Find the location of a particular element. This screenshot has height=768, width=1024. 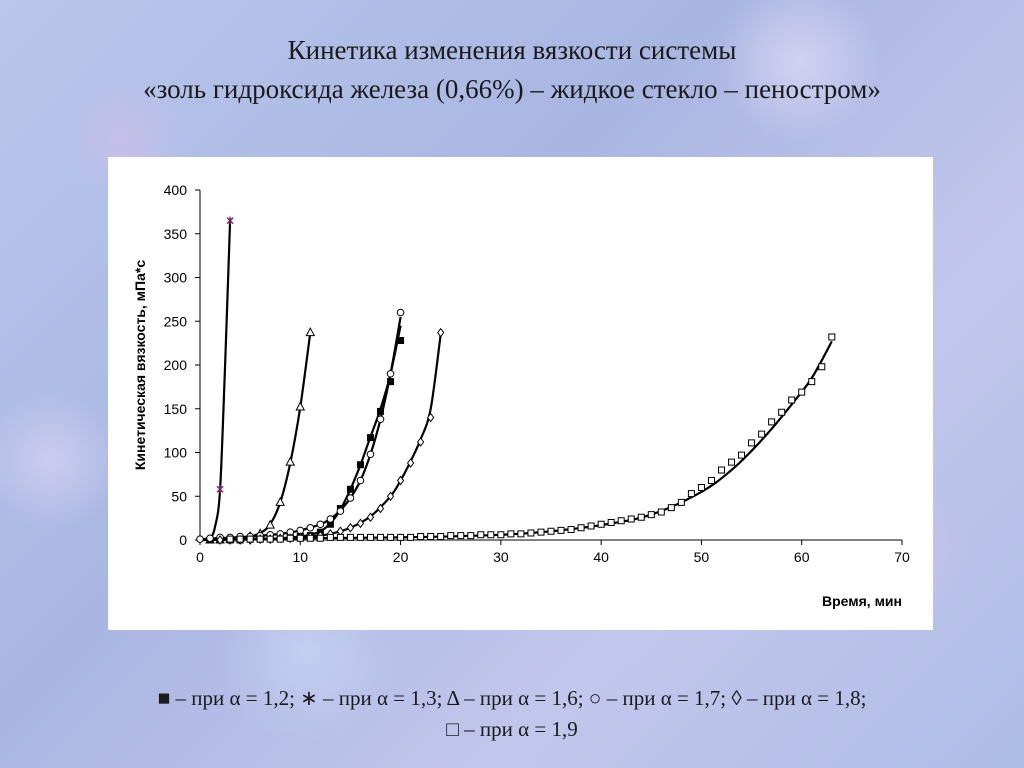

slide-title-line-1: Кинетика изменения вязкости системы is located at coordinates (512, 50).